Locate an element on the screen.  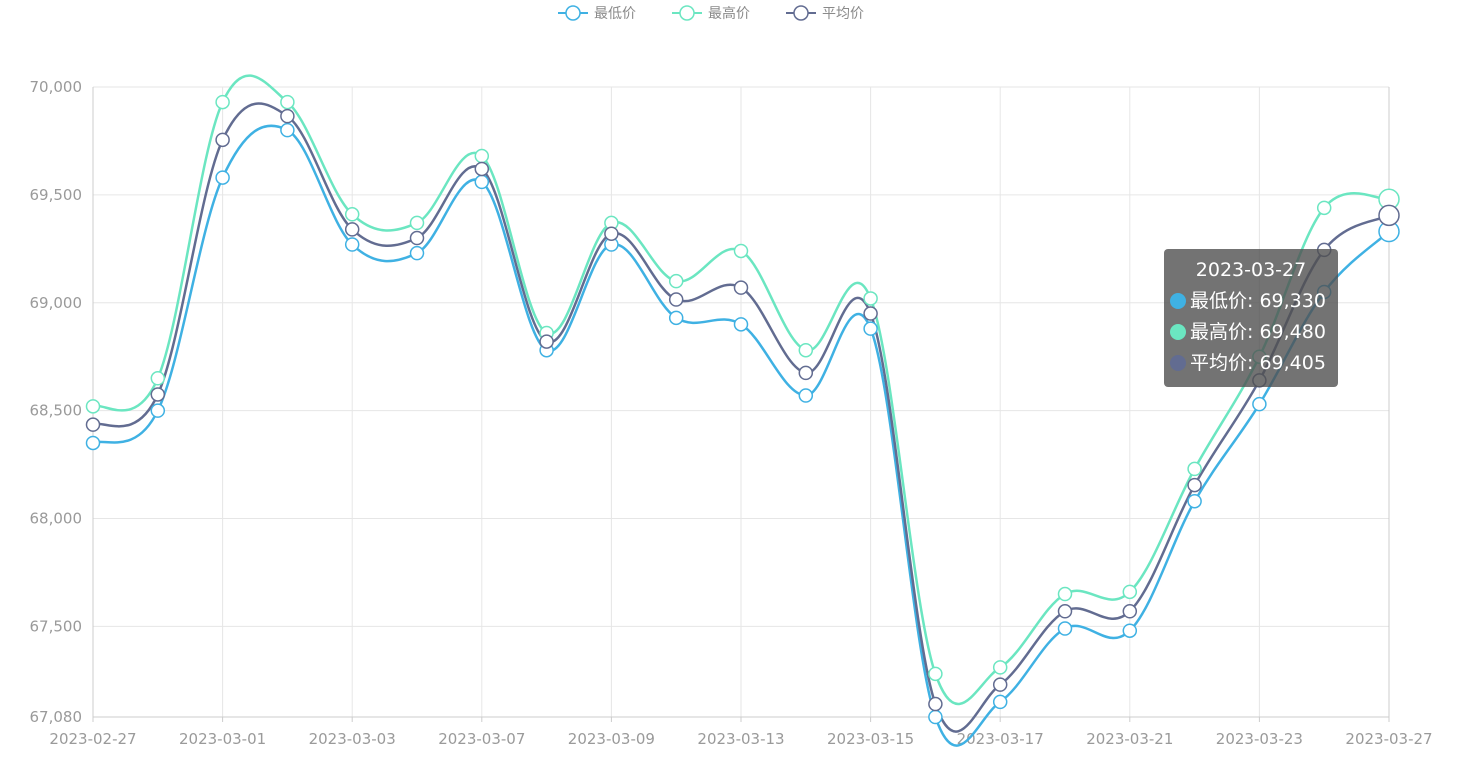
y-tick-label: 69,000 is located at coordinates (56, 303).